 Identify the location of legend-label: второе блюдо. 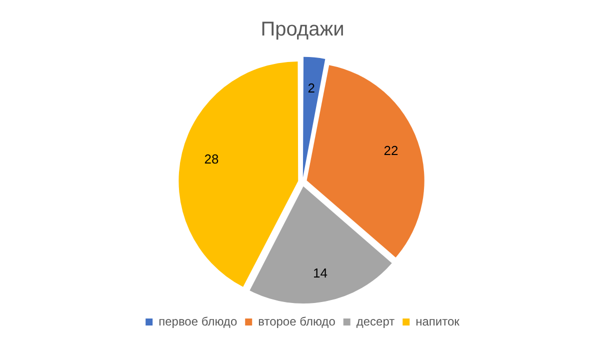
(297, 321).